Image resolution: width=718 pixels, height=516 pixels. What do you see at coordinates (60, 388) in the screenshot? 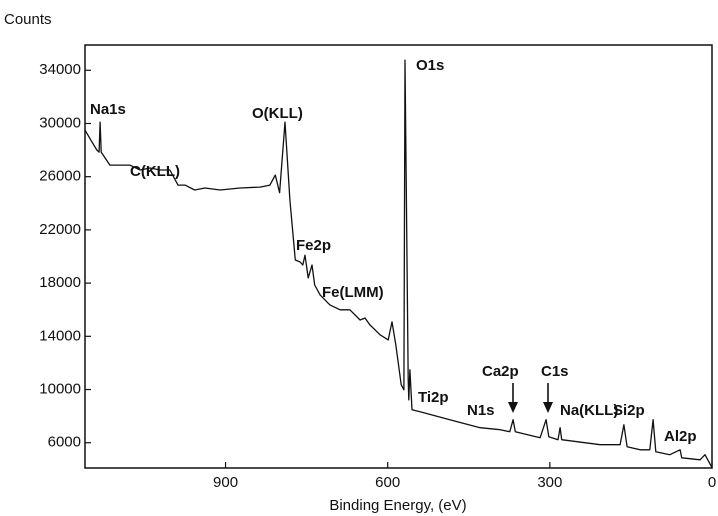
I see `y-tick-label: 10000` at bounding box center [60, 388].